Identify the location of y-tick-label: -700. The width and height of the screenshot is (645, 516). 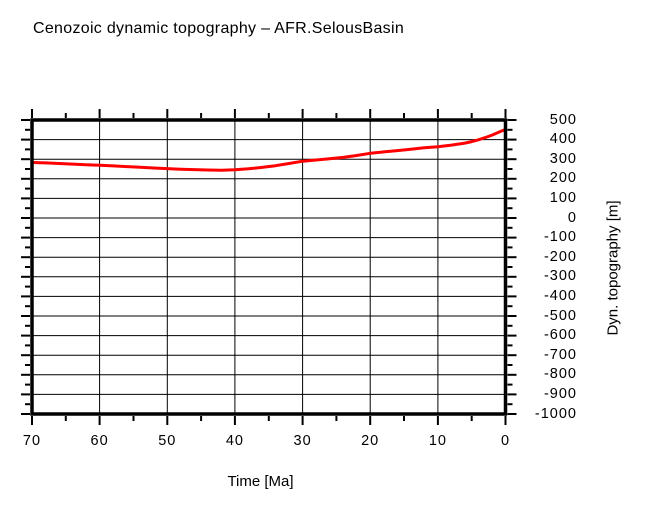
(560, 354).